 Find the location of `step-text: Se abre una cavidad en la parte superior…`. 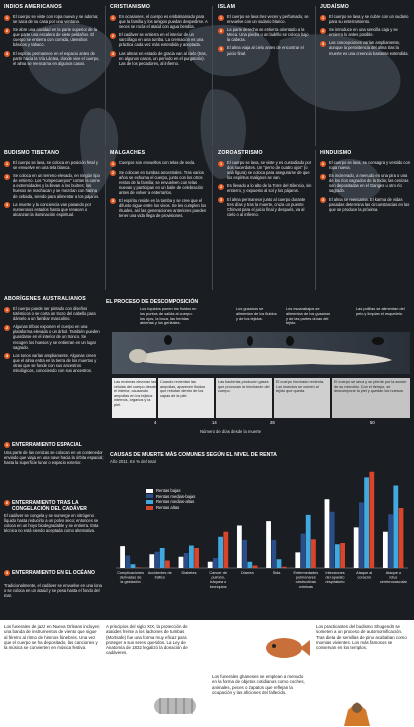

step-text: Se abre una cavidad en la parte superior… is located at coordinates (55, 37).